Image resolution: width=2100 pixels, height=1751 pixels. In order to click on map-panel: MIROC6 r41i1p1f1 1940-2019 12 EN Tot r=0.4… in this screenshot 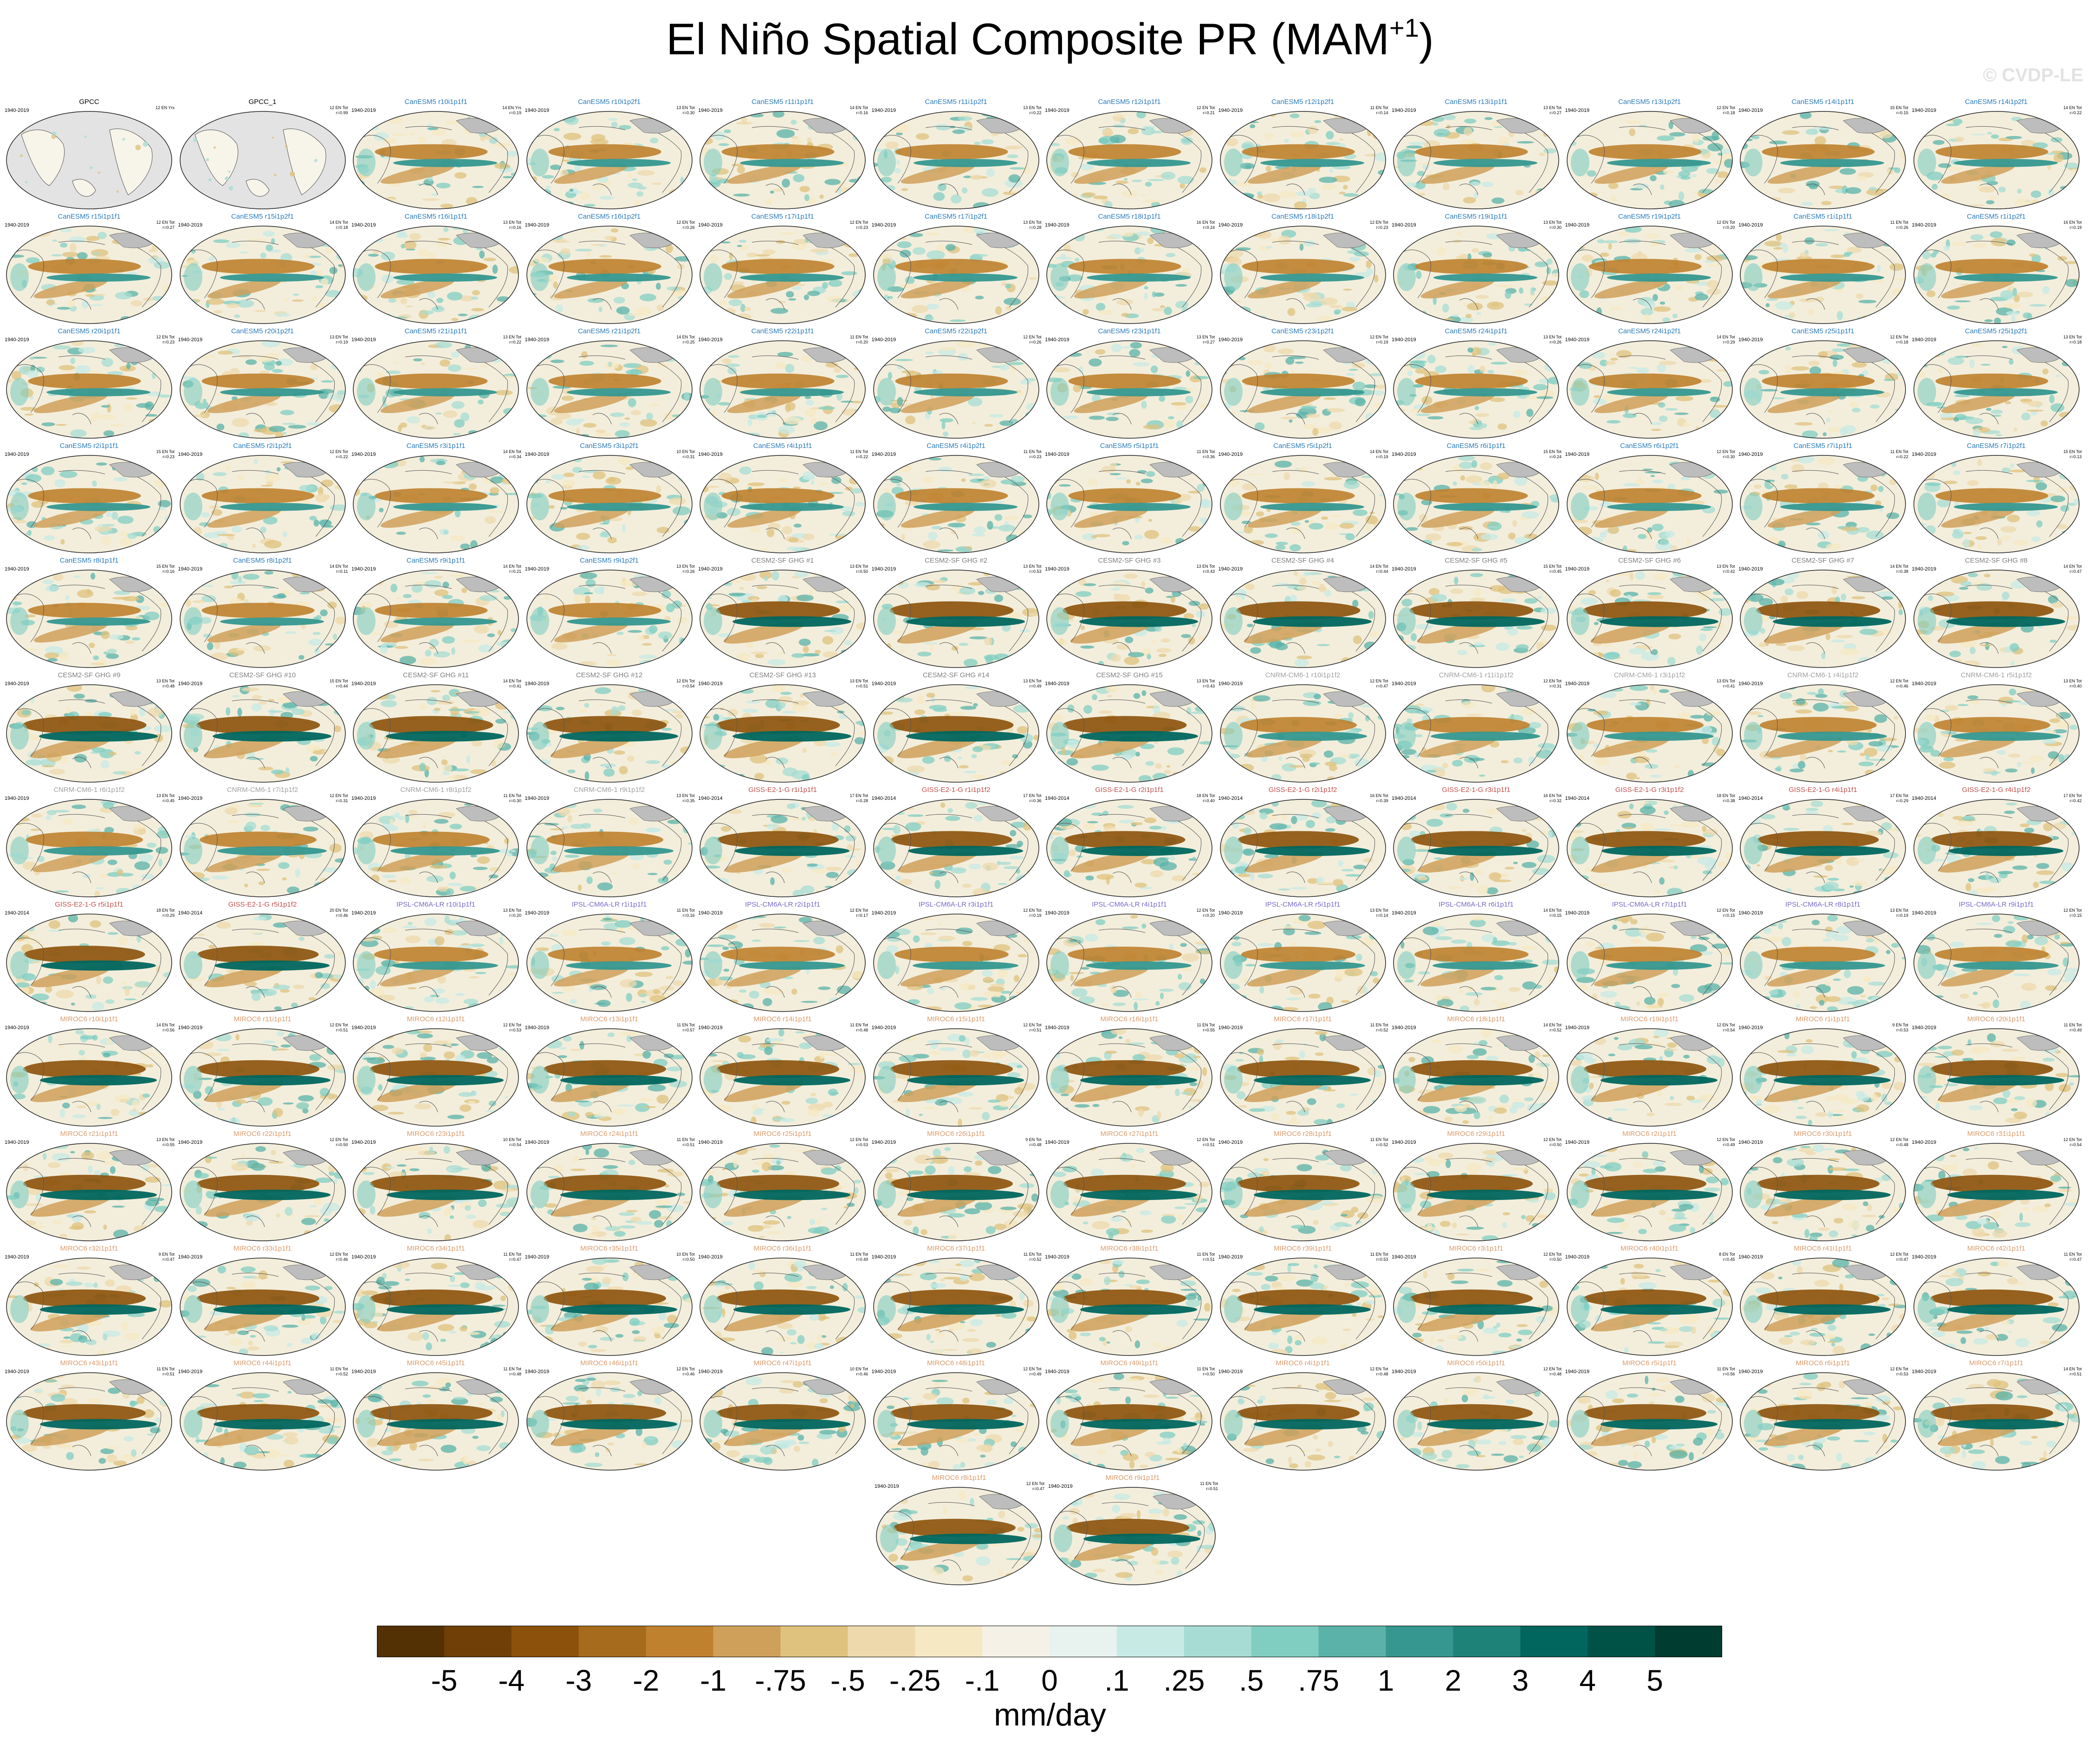, I will do `click(1823, 1302)`.